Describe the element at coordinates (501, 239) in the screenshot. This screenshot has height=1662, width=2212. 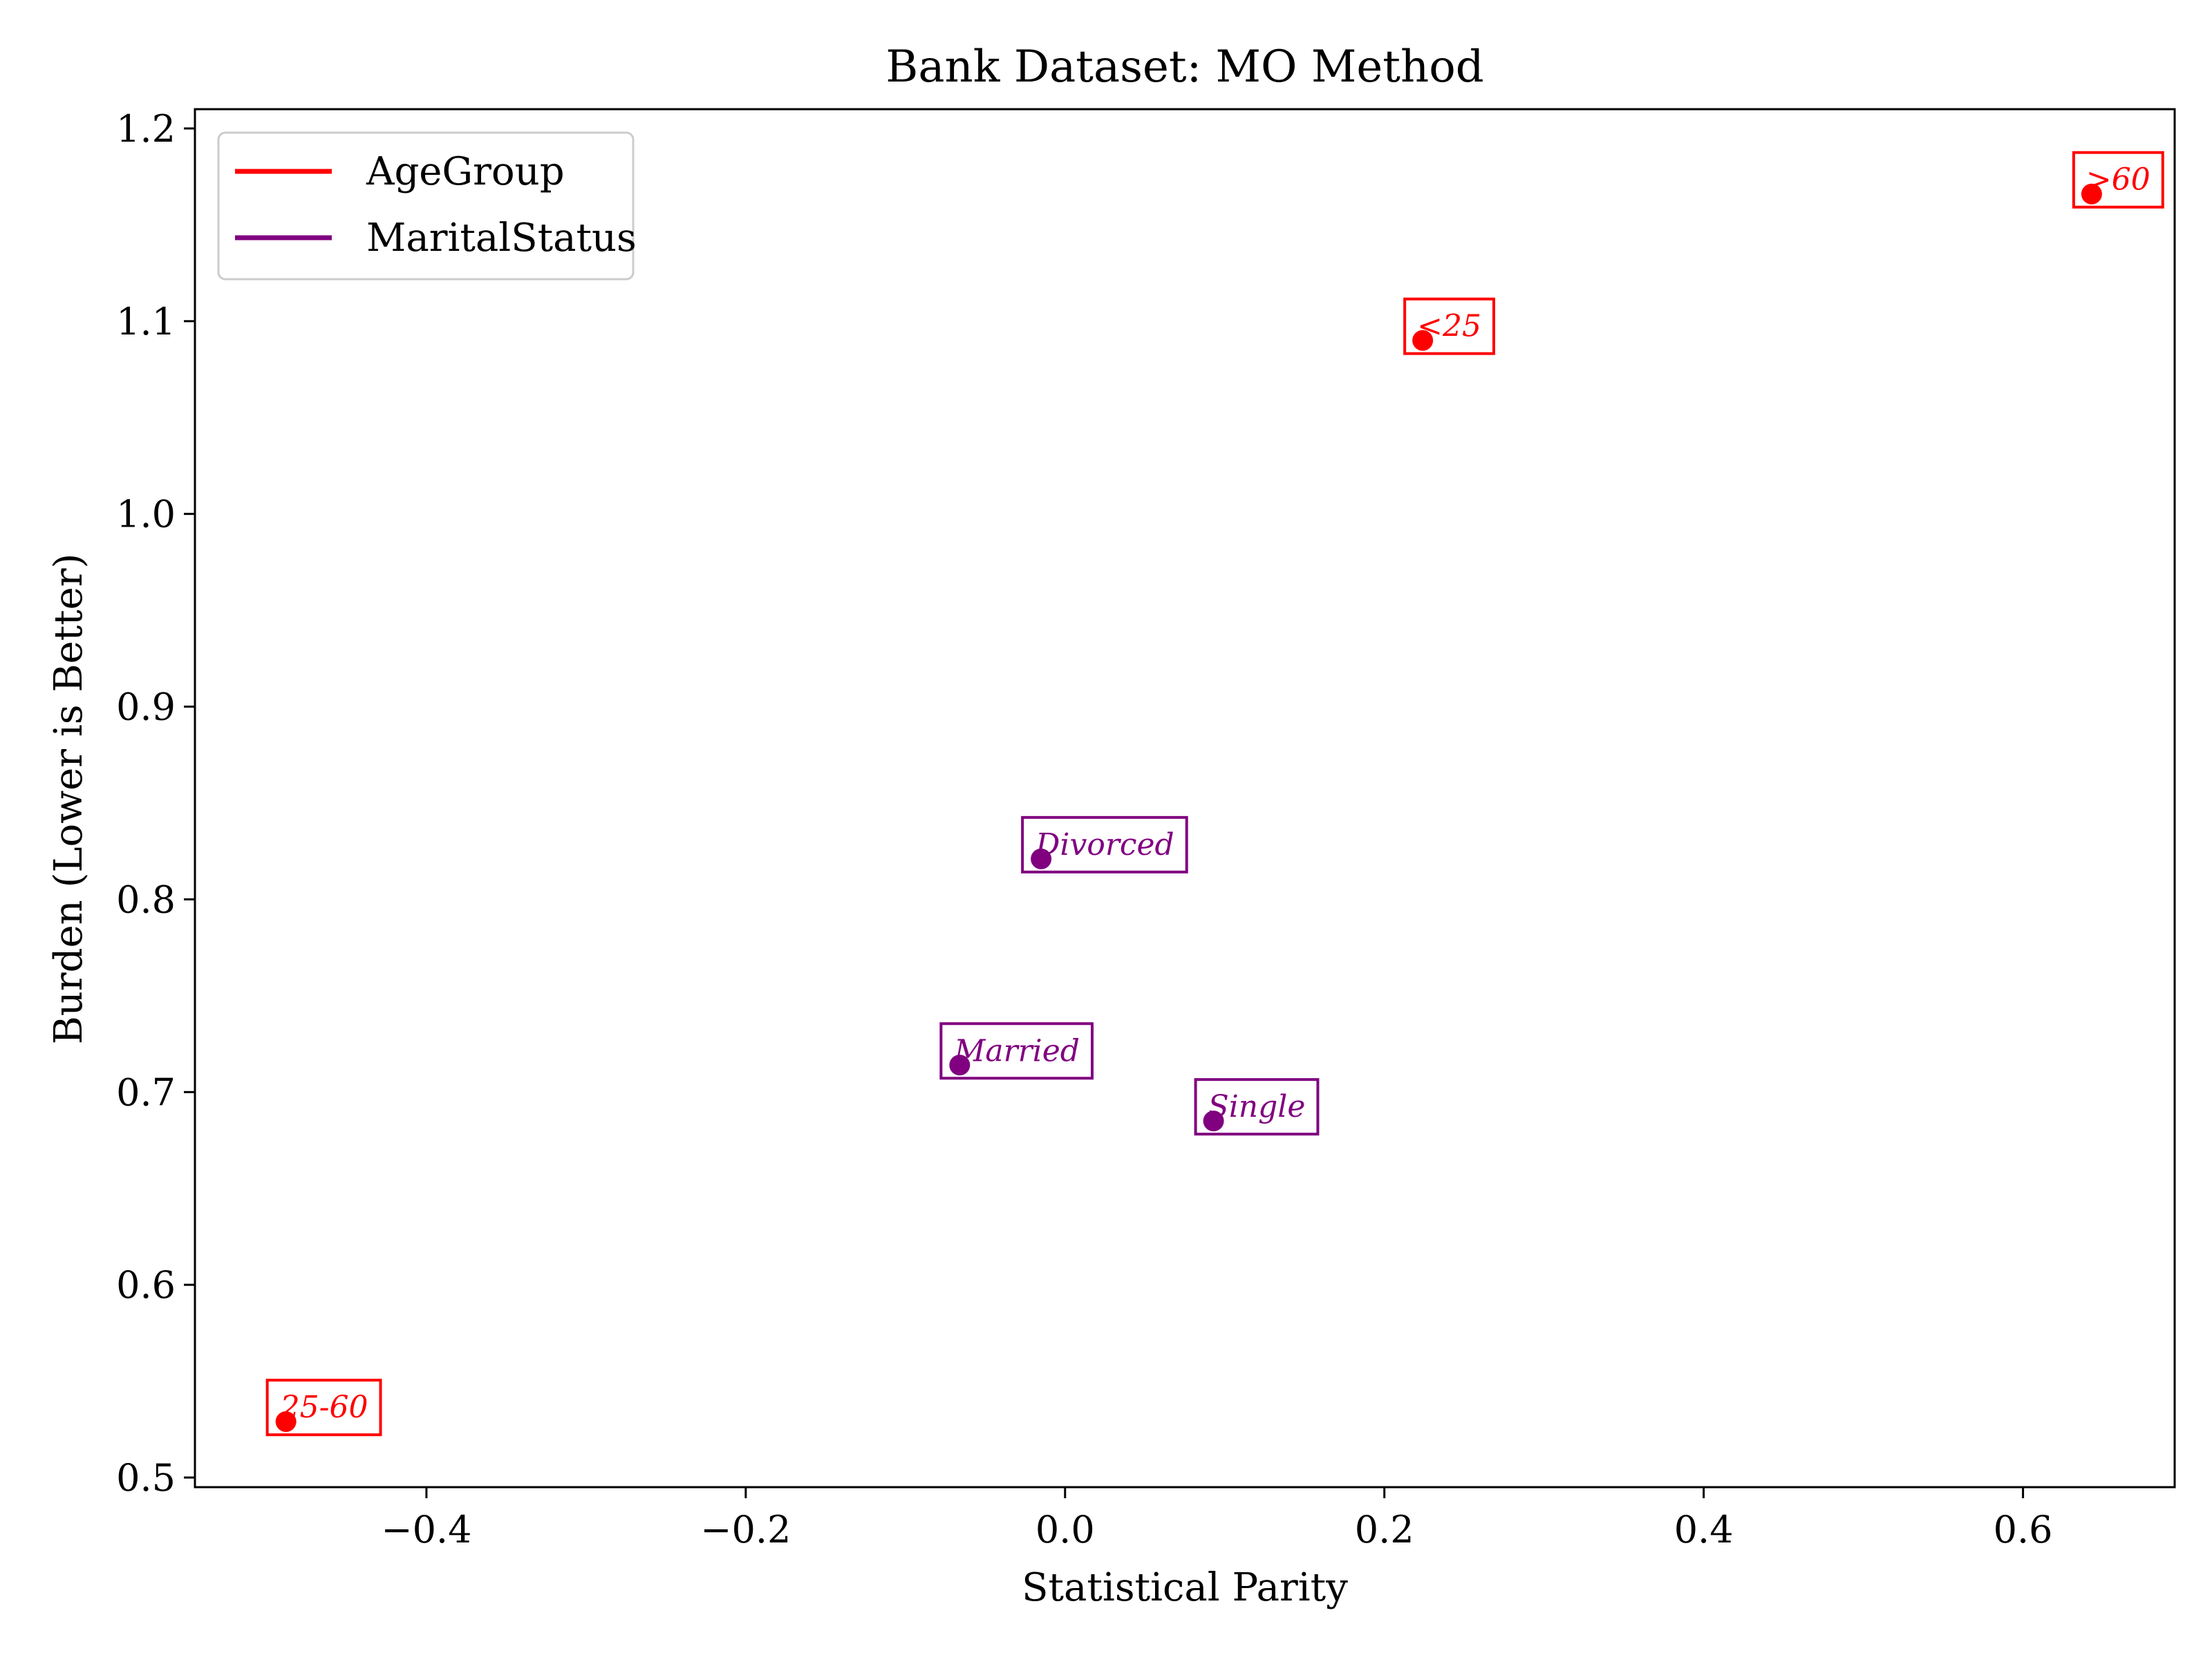
I see `legend-label: MaritalStatus` at that location.